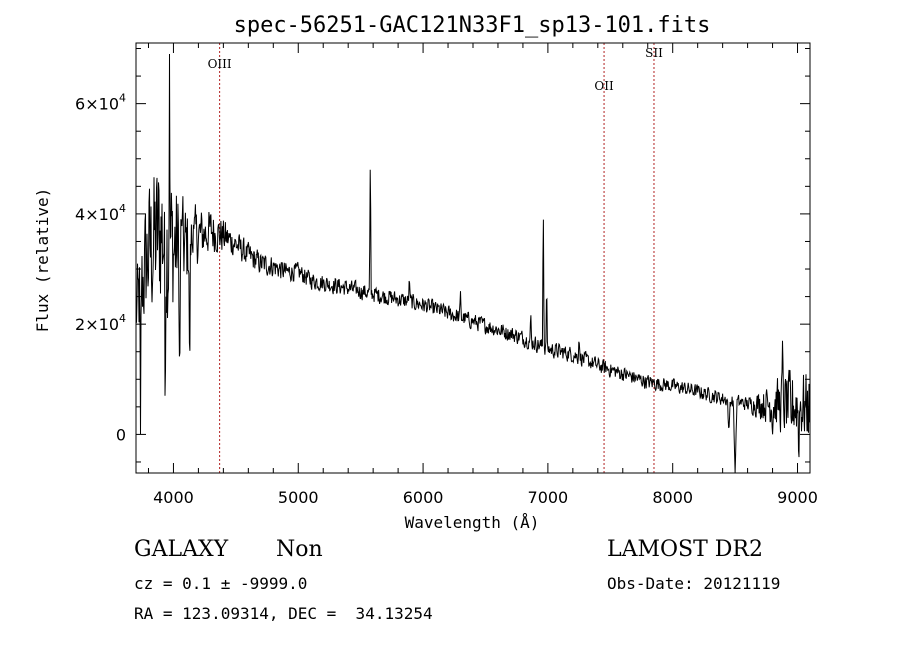 This screenshot has height=649, width=900. I want to click on reference-line-label-oii: OII, so click(604, 86).